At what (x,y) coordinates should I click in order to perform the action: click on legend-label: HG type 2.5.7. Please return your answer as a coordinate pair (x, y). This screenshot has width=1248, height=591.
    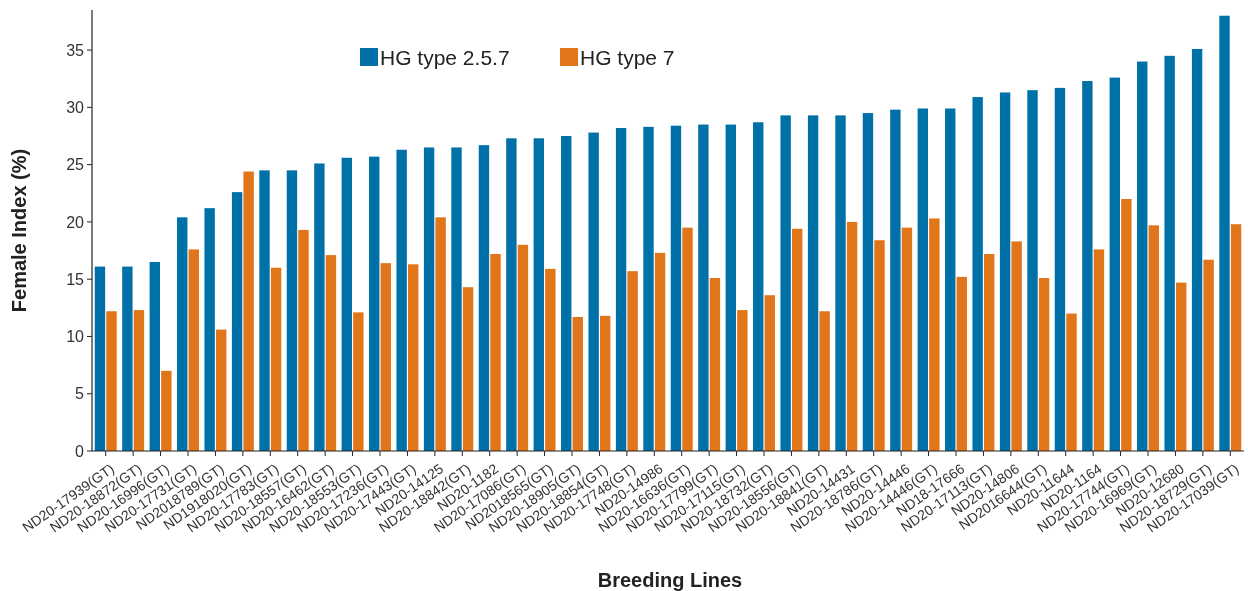
    Looking at the image, I should click on (445, 58).